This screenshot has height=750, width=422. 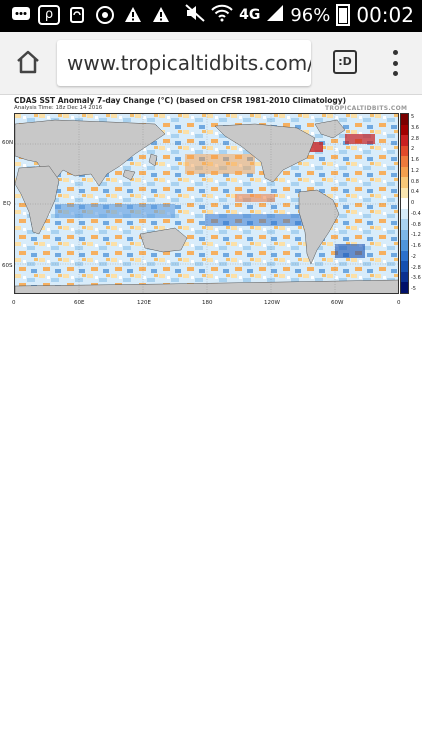 I want to click on colorbar-label: -1.2, so click(x=416, y=235).